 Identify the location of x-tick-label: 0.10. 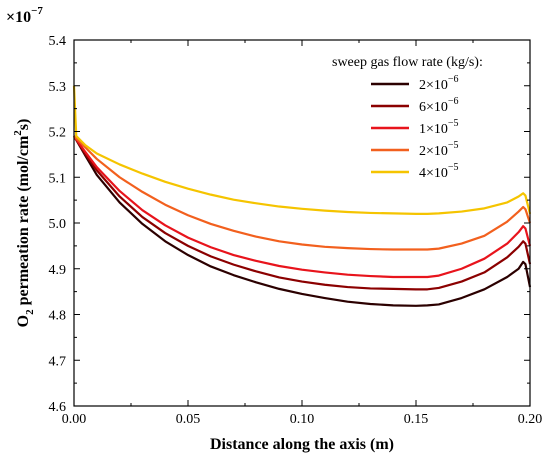
(302, 419).